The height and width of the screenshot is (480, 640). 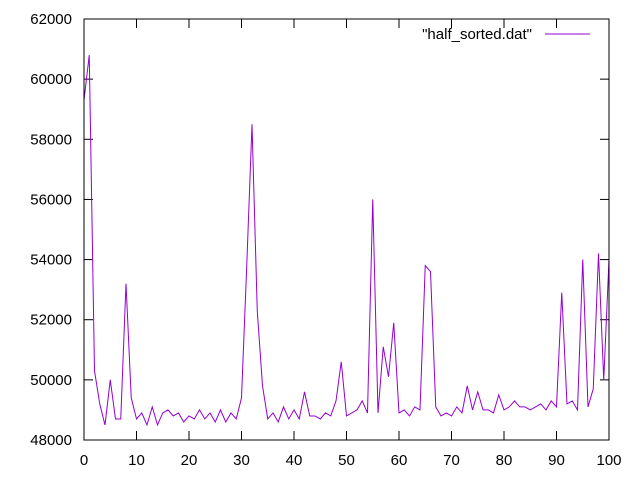 I want to click on legend: "half_sorted.dat", so click(x=506, y=34).